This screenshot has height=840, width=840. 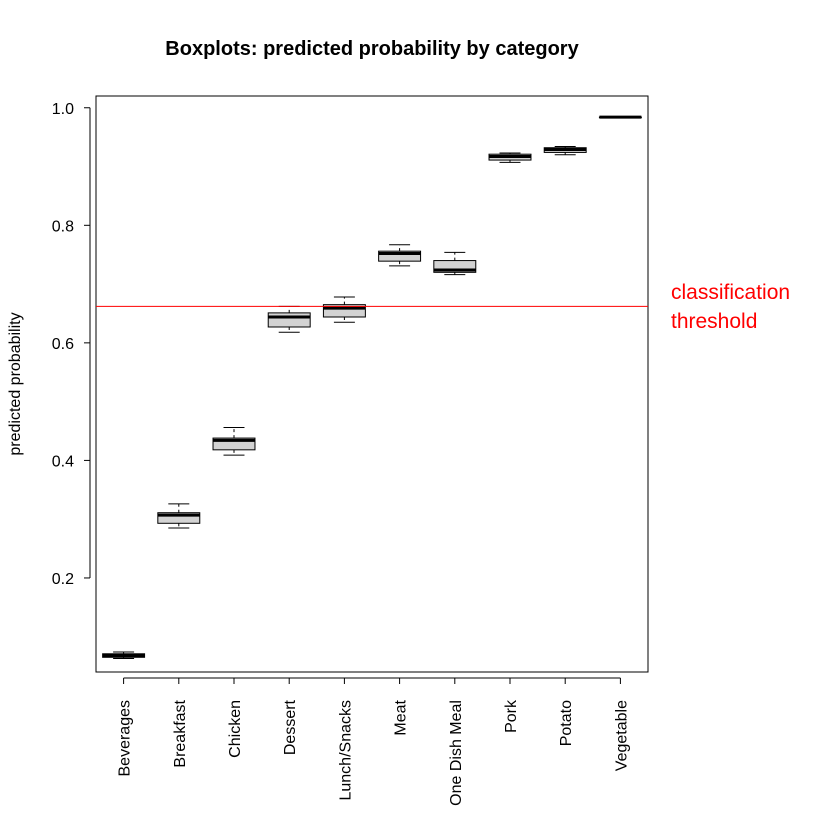 I want to click on x-tick-label: One Dish Meal, so click(x=456, y=753).